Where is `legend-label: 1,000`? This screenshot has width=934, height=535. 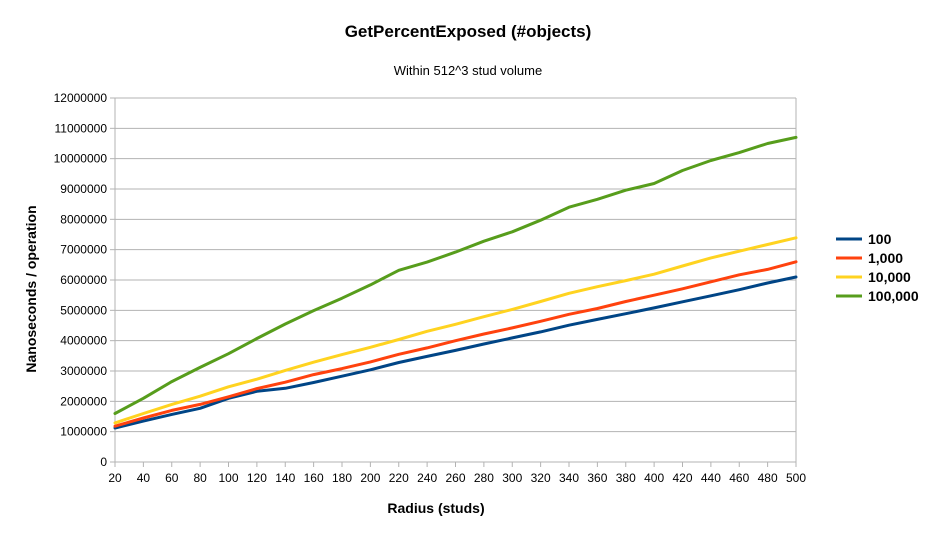 legend-label: 1,000 is located at coordinates (885, 258).